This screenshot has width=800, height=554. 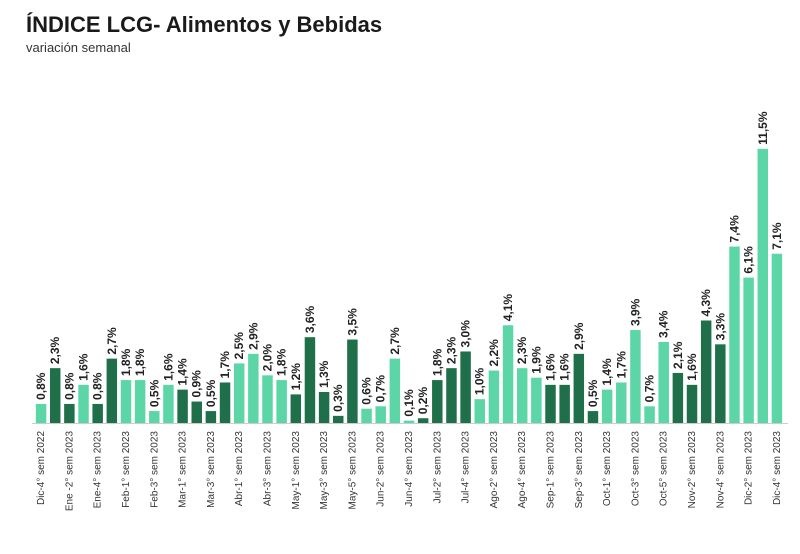 What do you see at coordinates (409, 469) in the screenshot?
I see `x-tick-label: Jun-4° sem 2023` at bounding box center [409, 469].